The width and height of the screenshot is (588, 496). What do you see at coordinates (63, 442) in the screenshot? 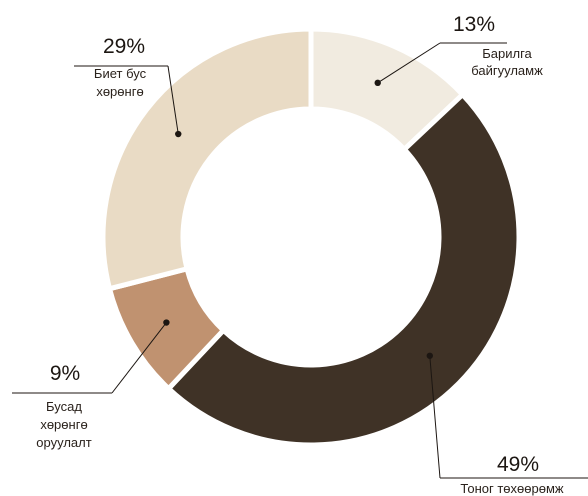
I see `category-label-2-line-2: оруулалт` at bounding box center [63, 442].